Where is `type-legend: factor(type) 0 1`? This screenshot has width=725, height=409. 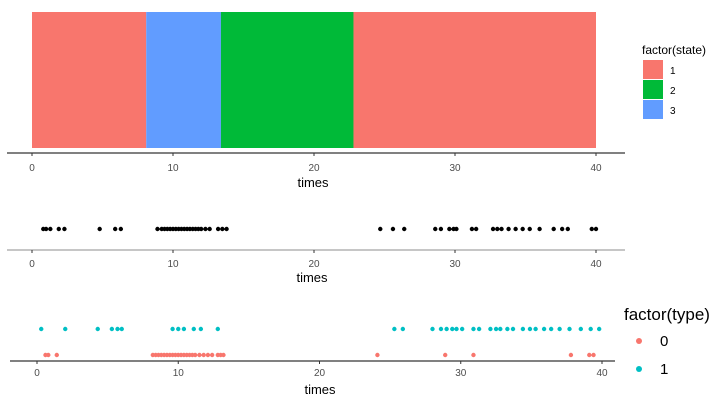
type-legend: factor(type) 0 1 is located at coordinates (667, 341).